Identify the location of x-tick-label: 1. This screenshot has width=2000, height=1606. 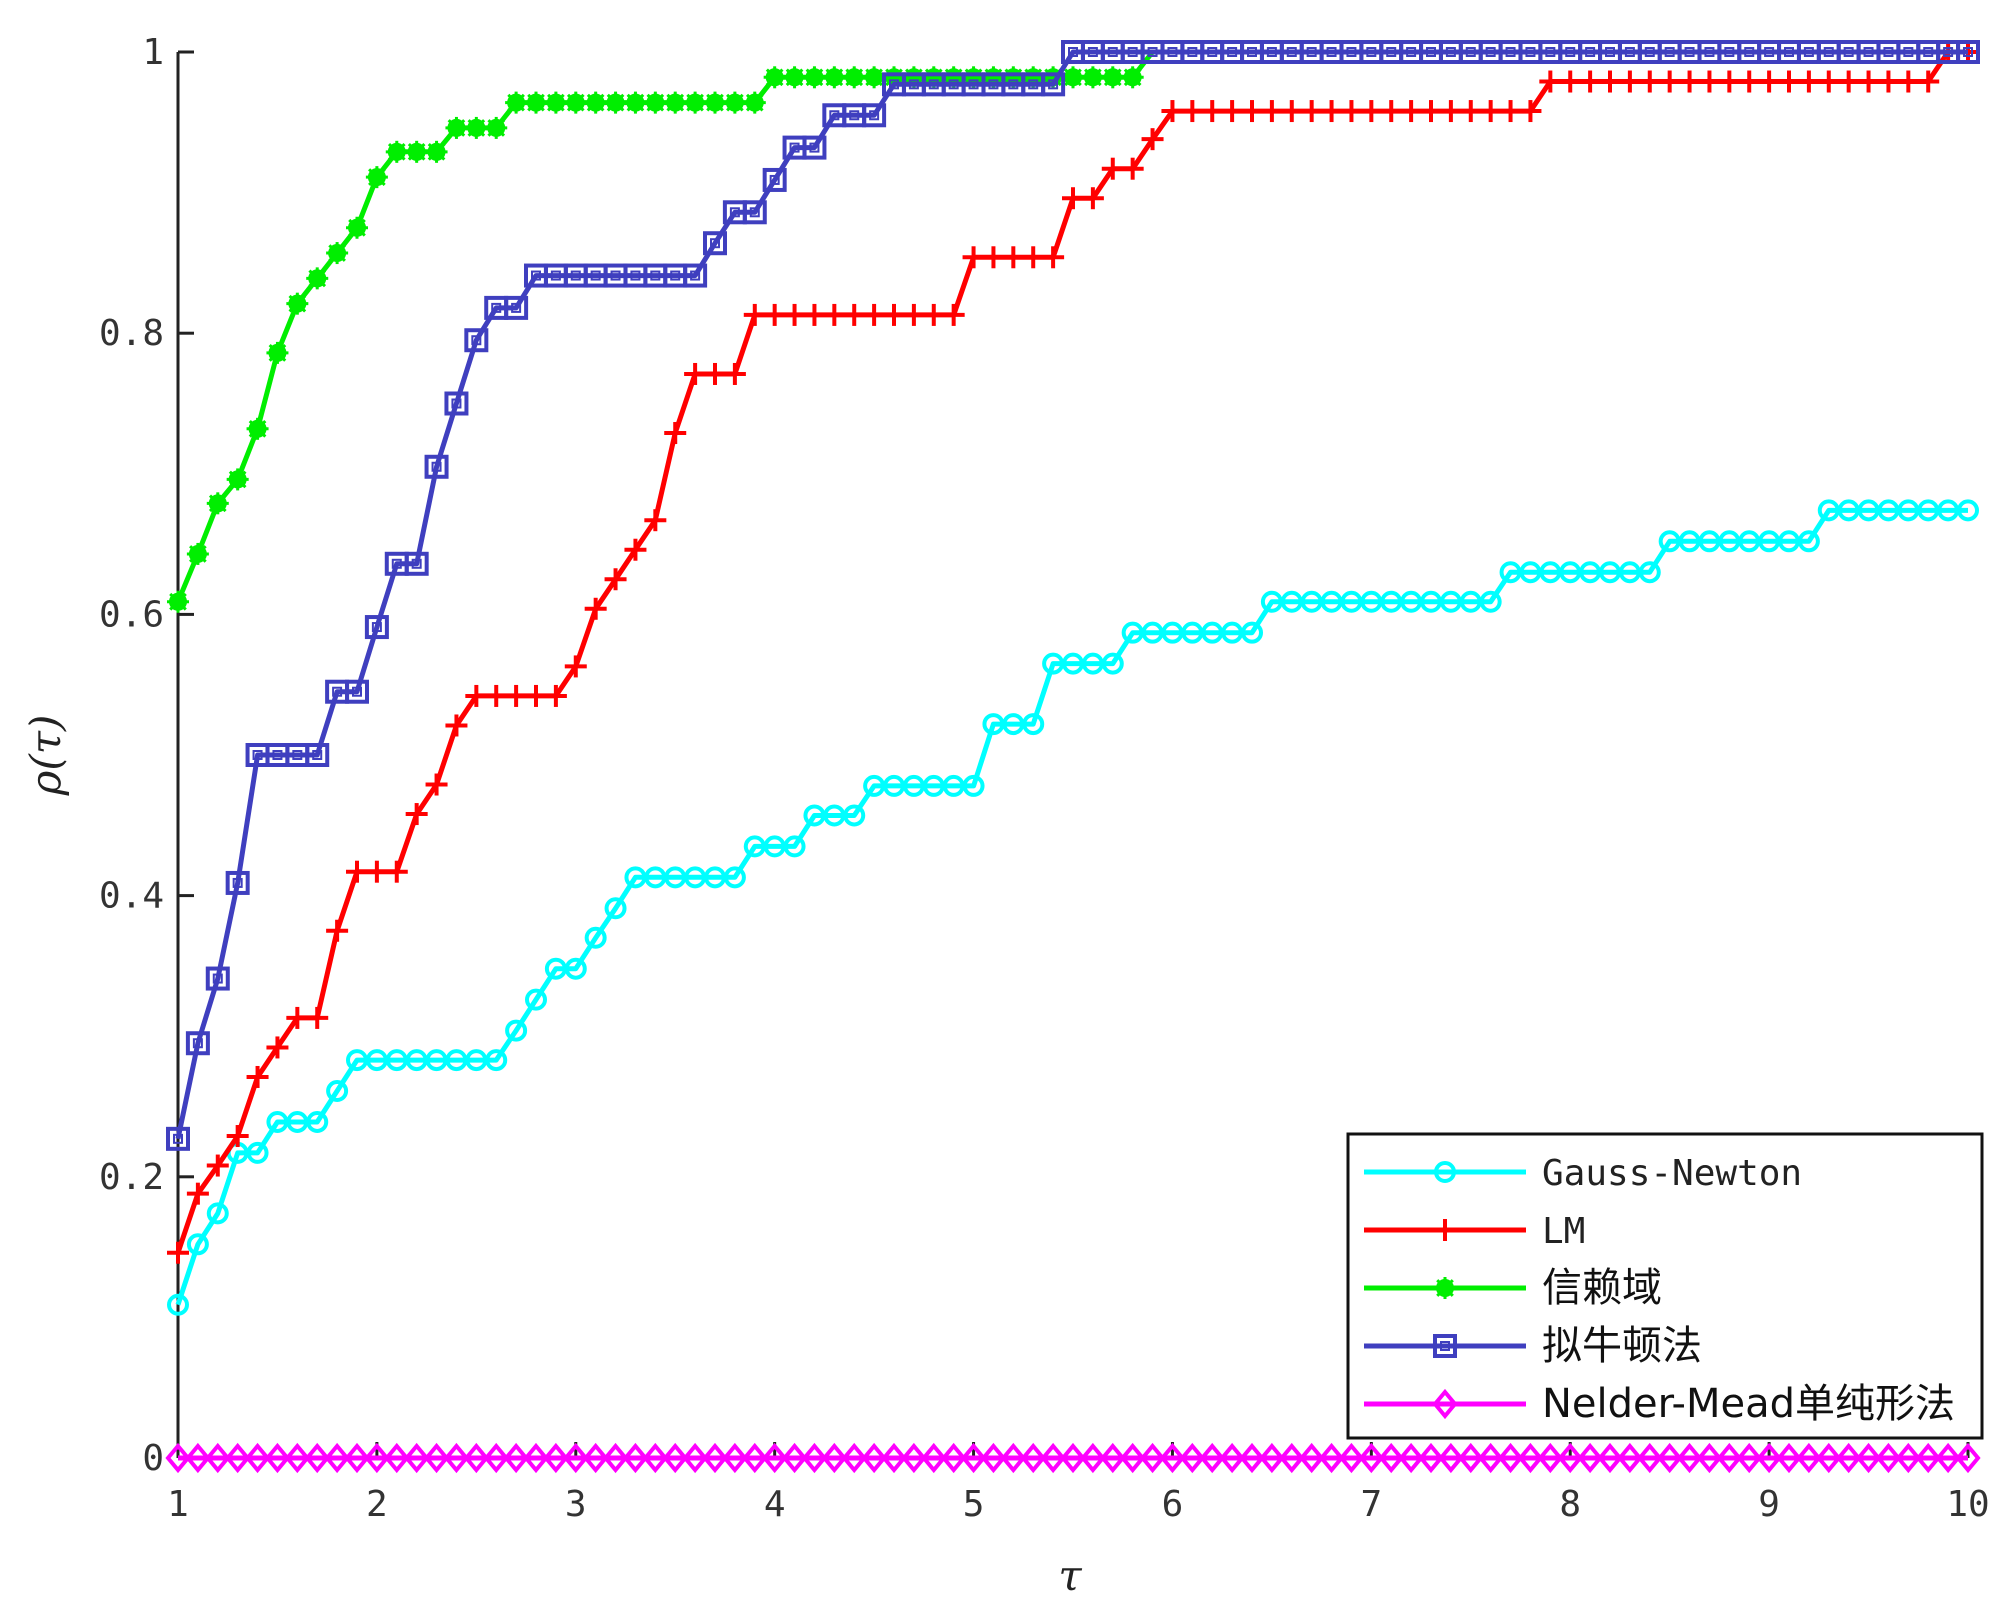
(178, 1504).